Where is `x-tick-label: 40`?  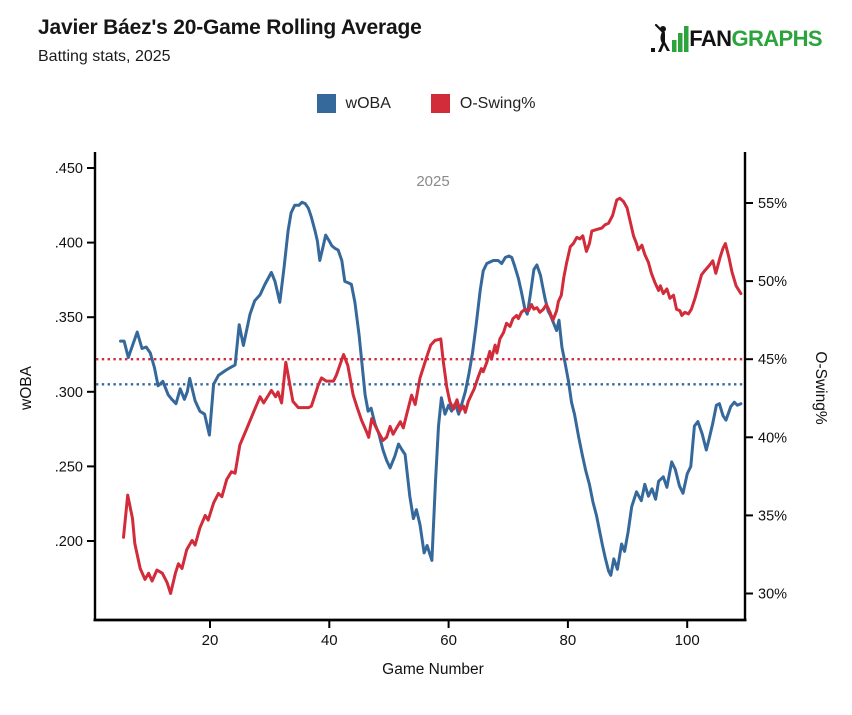 x-tick-label: 40 is located at coordinates (329, 640).